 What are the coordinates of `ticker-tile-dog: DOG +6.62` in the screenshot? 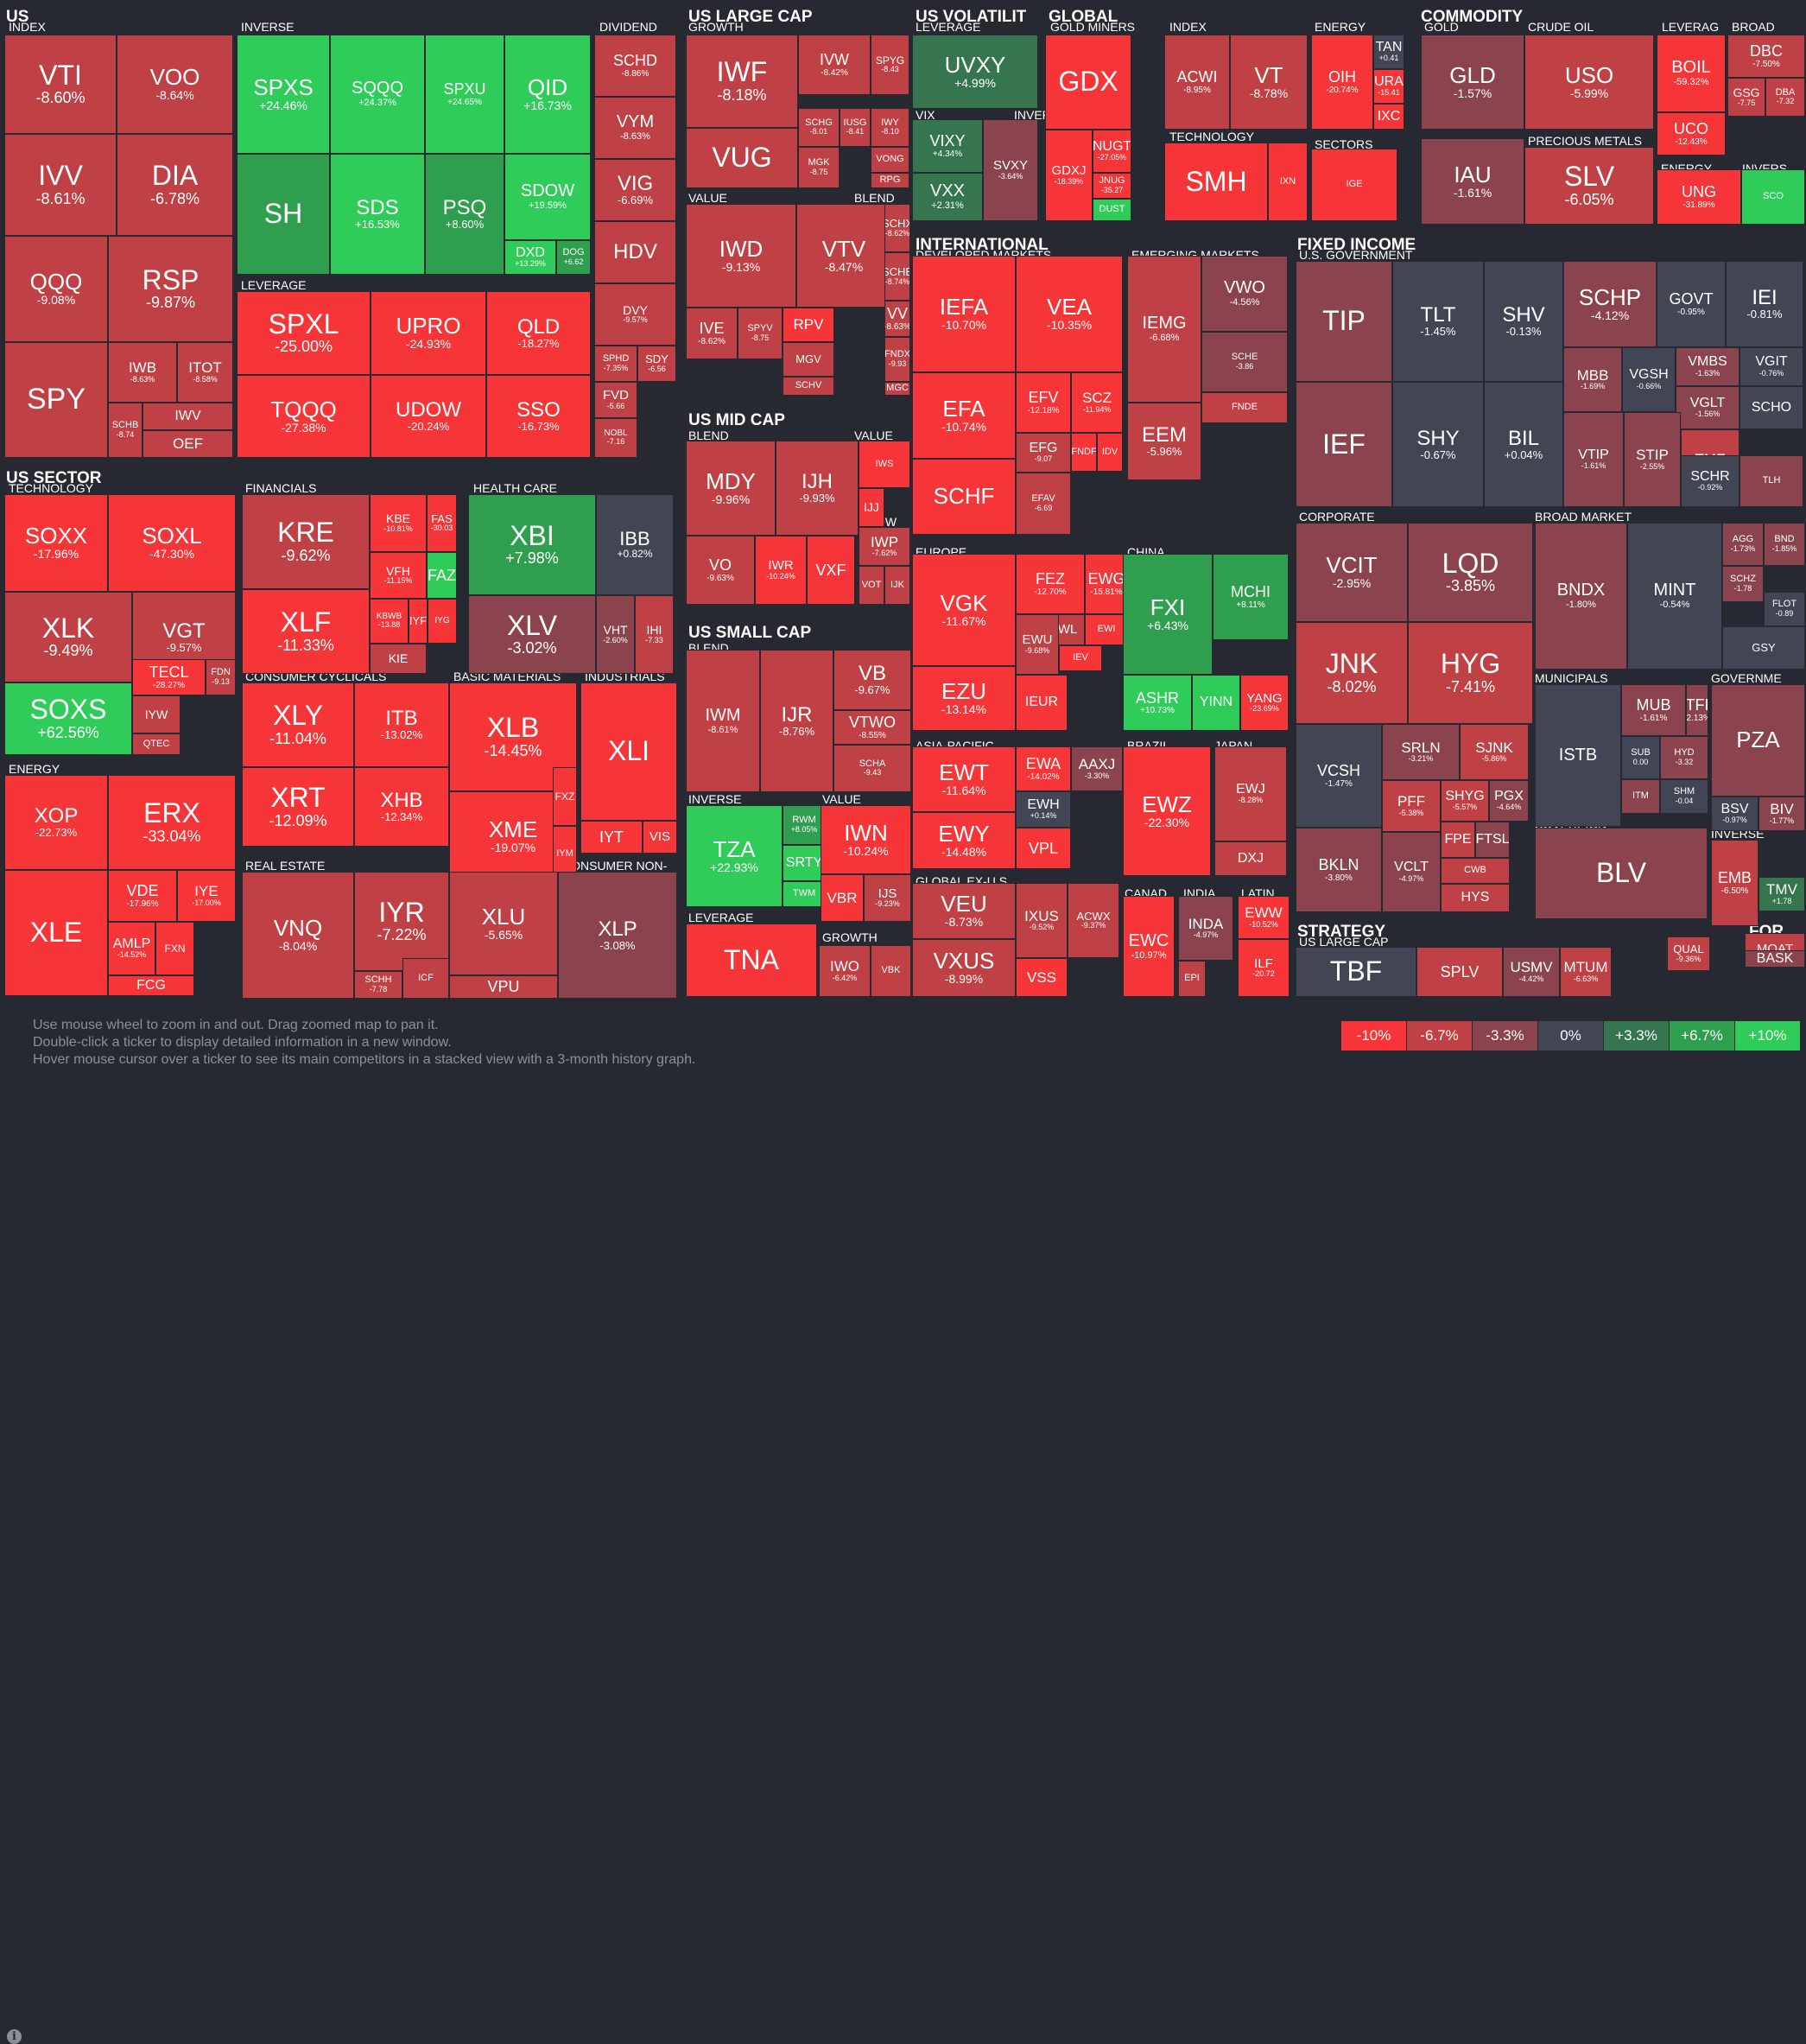 It's located at (573, 257).